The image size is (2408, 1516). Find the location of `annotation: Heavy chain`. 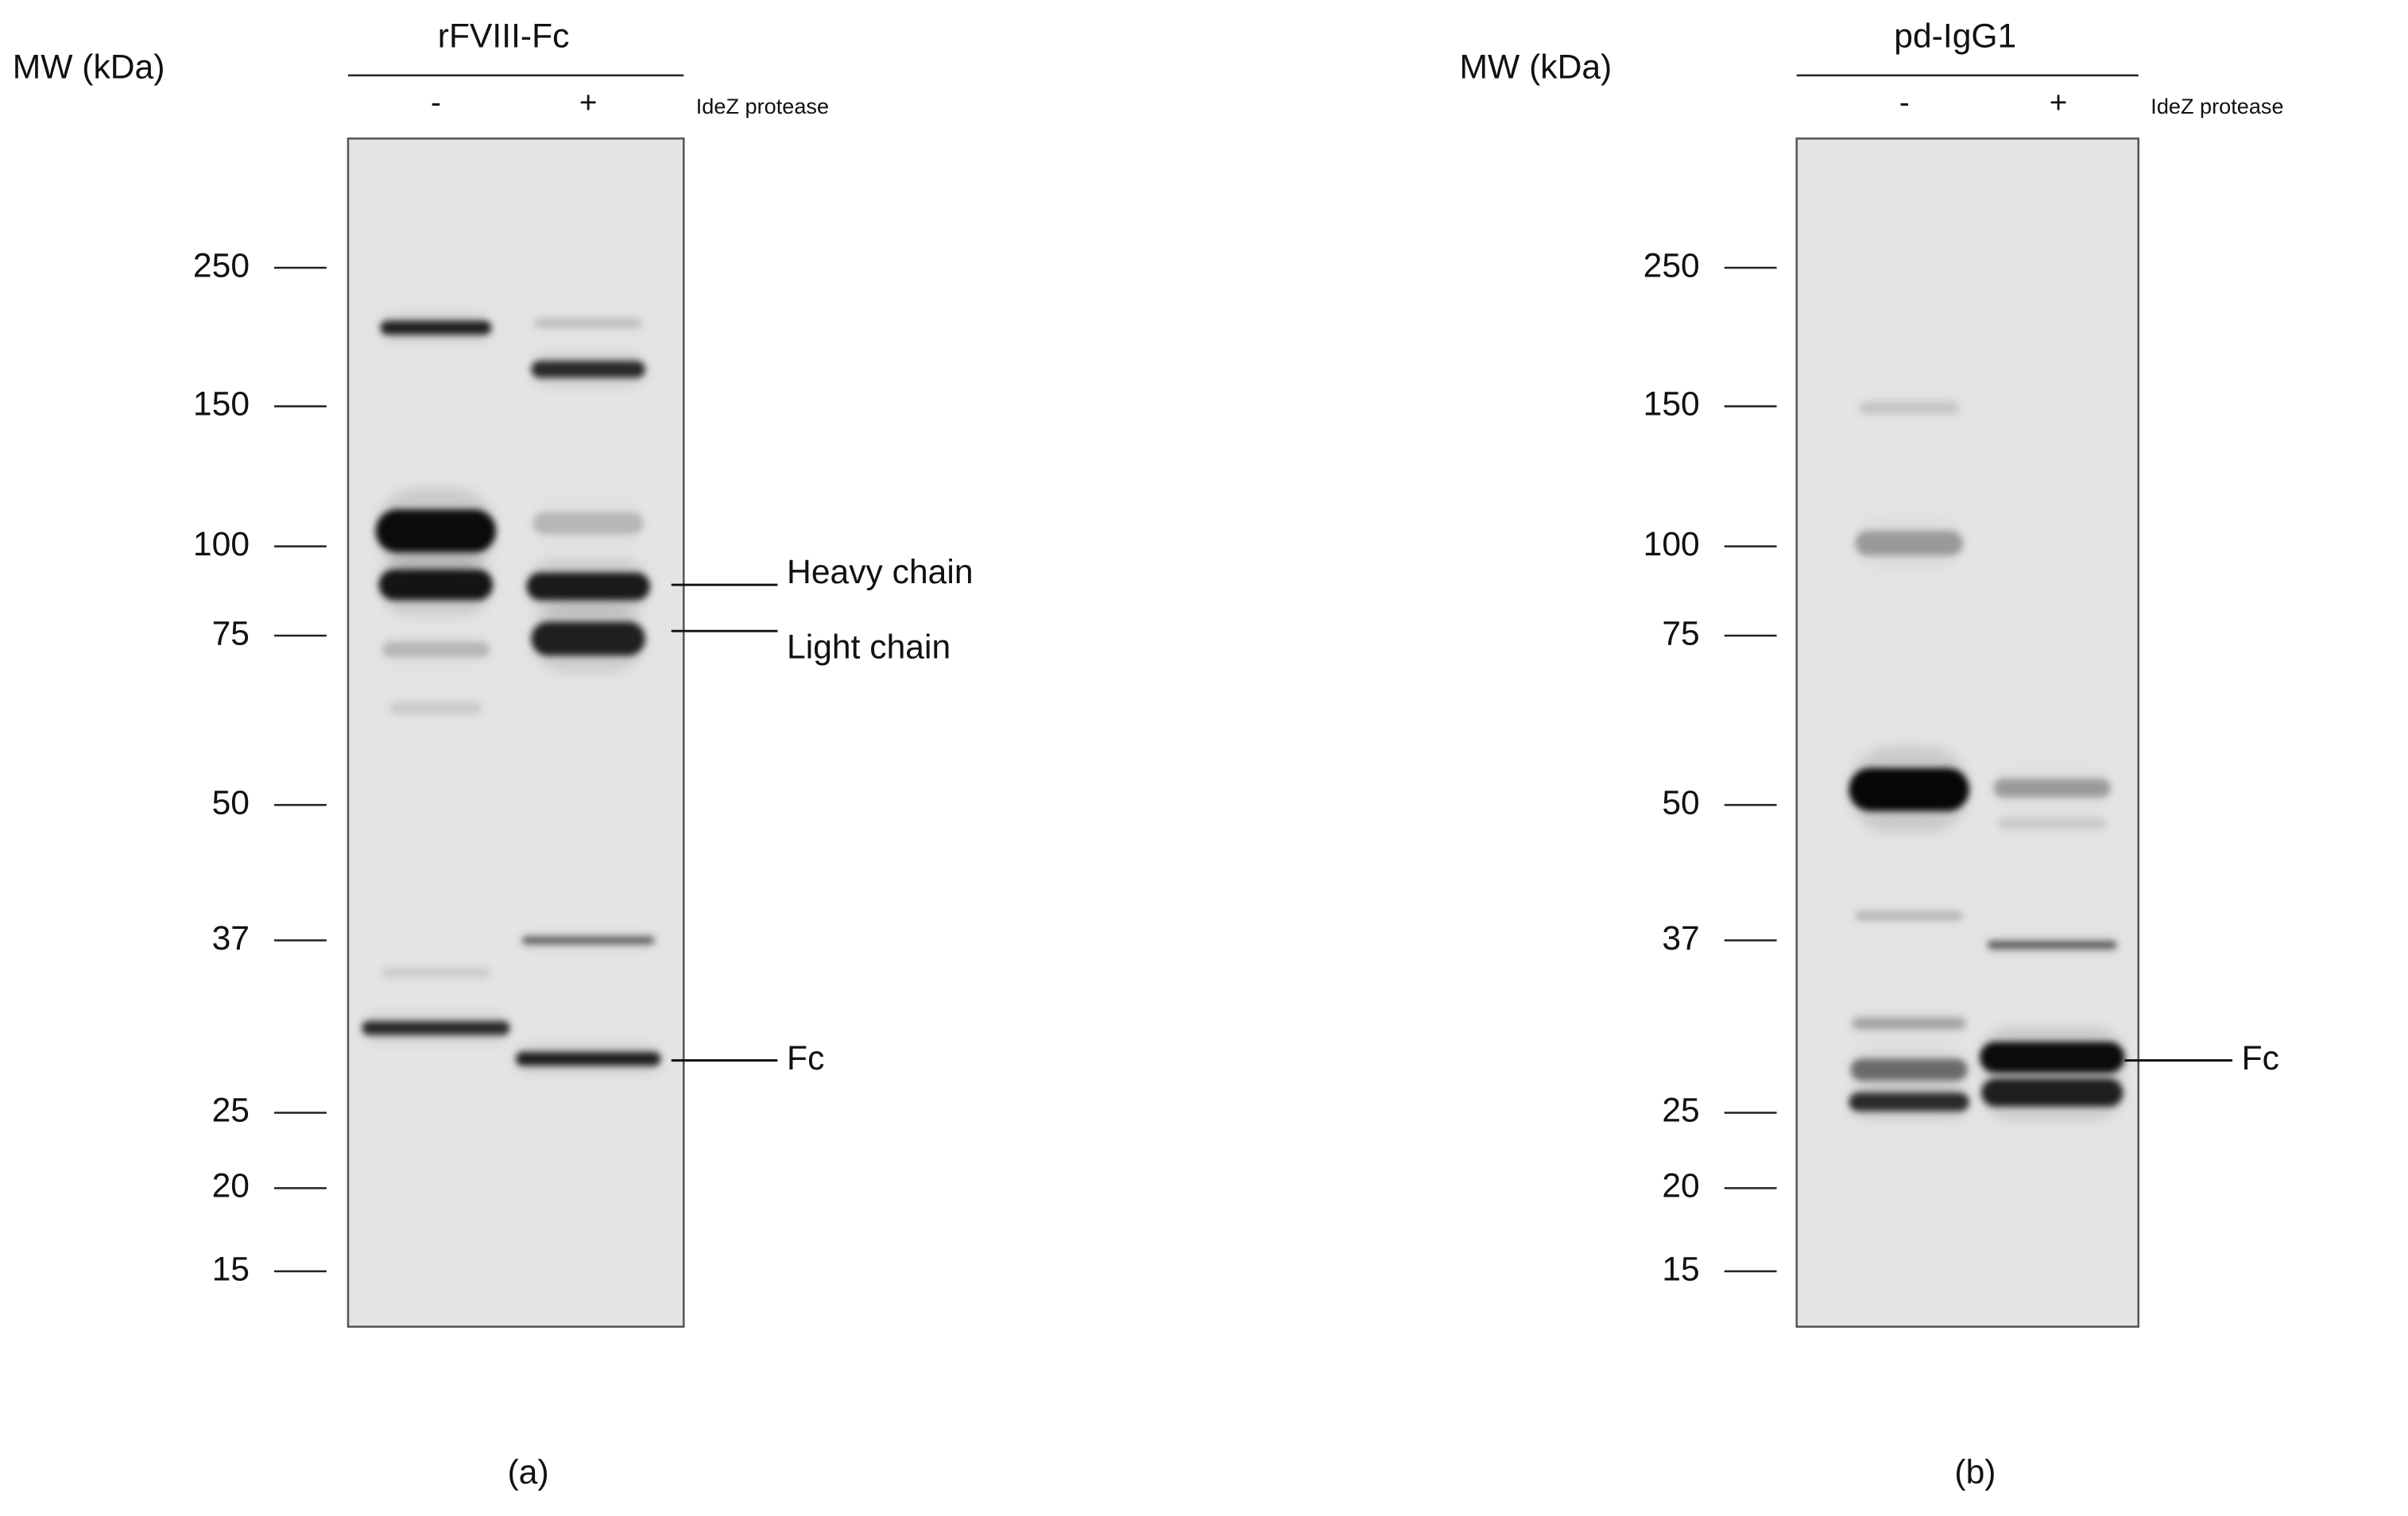

annotation: Heavy chain is located at coordinates (880, 572).